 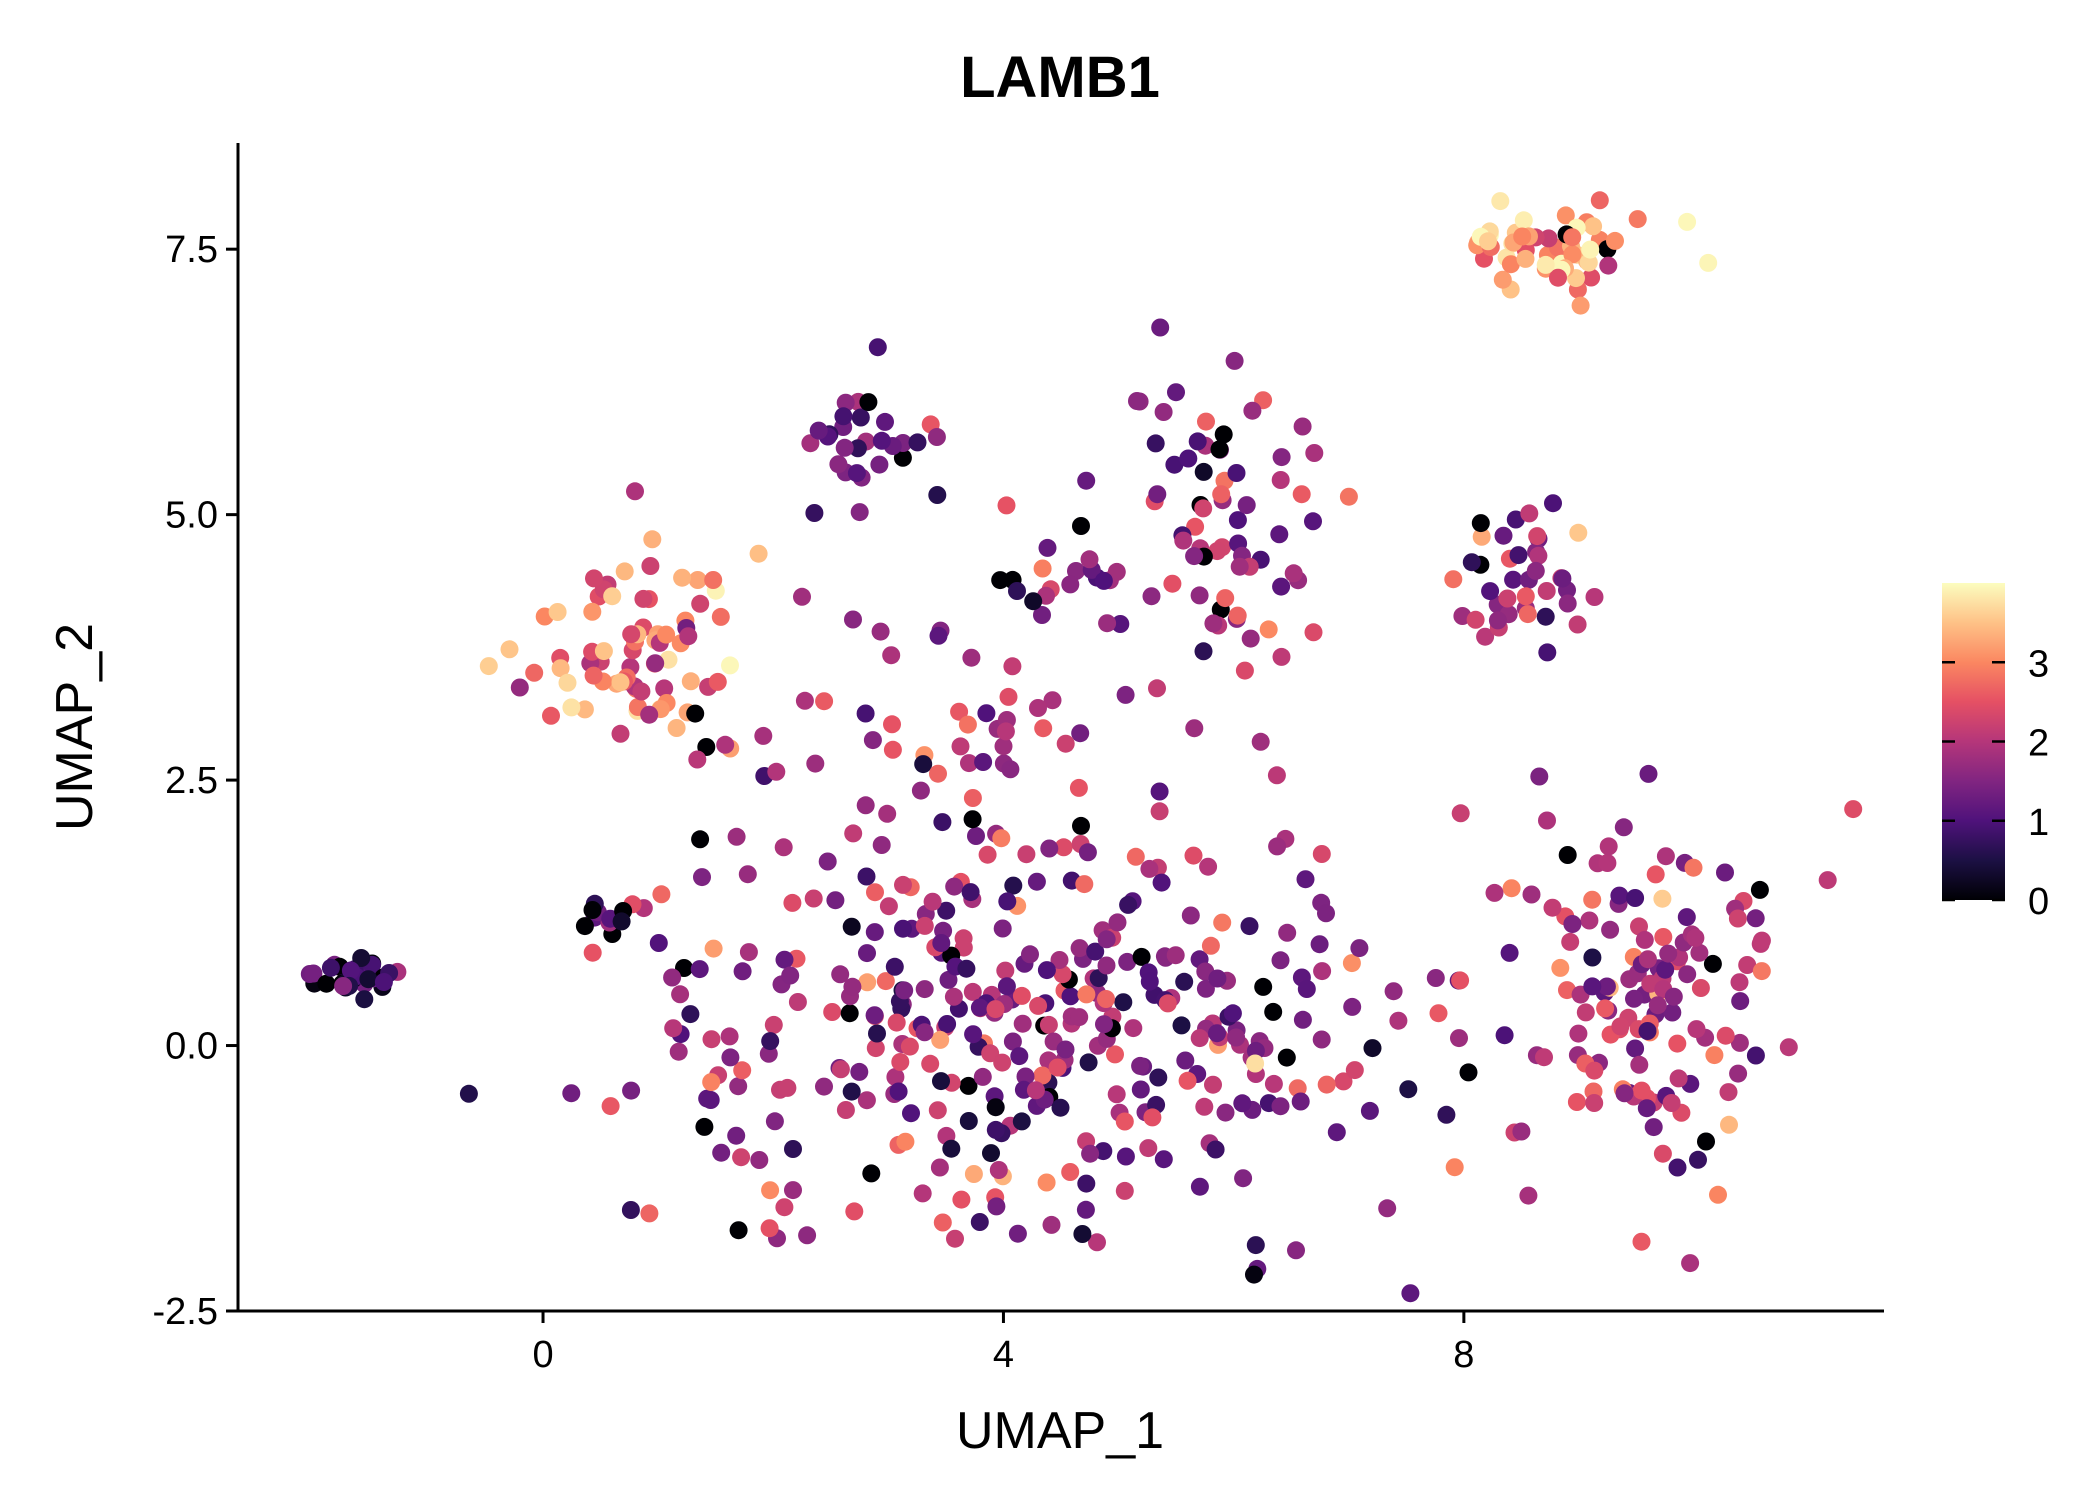 I want to click on colorbar-tick-label: 0, so click(x=2038, y=902).